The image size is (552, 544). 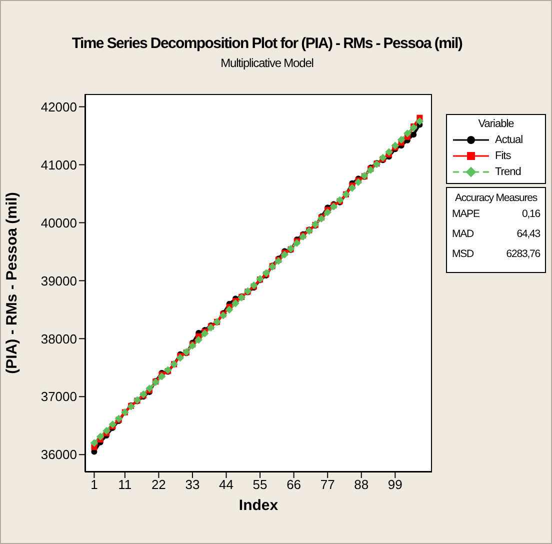 What do you see at coordinates (58, 396) in the screenshot?
I see `y-tick-label: 37000` at bounding box center [58, 396].